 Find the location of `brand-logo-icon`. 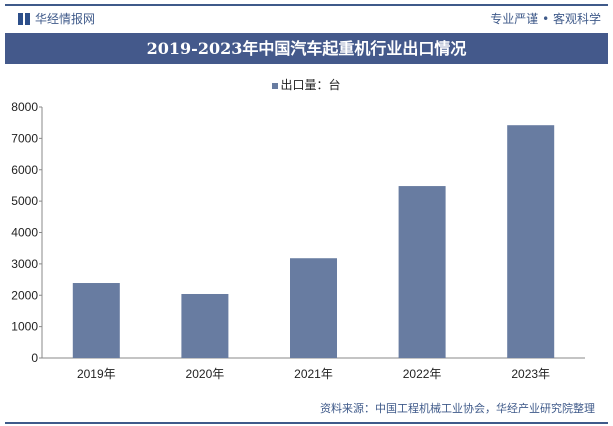

brand-logo-icon is located at coordinates (24, 18).